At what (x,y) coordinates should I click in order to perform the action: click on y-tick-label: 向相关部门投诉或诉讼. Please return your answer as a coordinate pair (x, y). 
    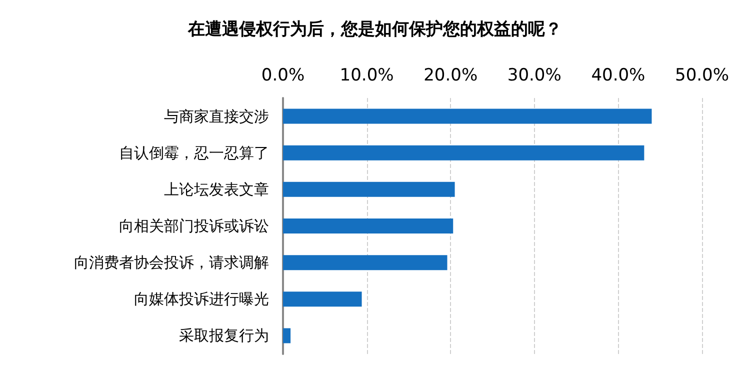
    Looking at the image, I should click on (194, 226).